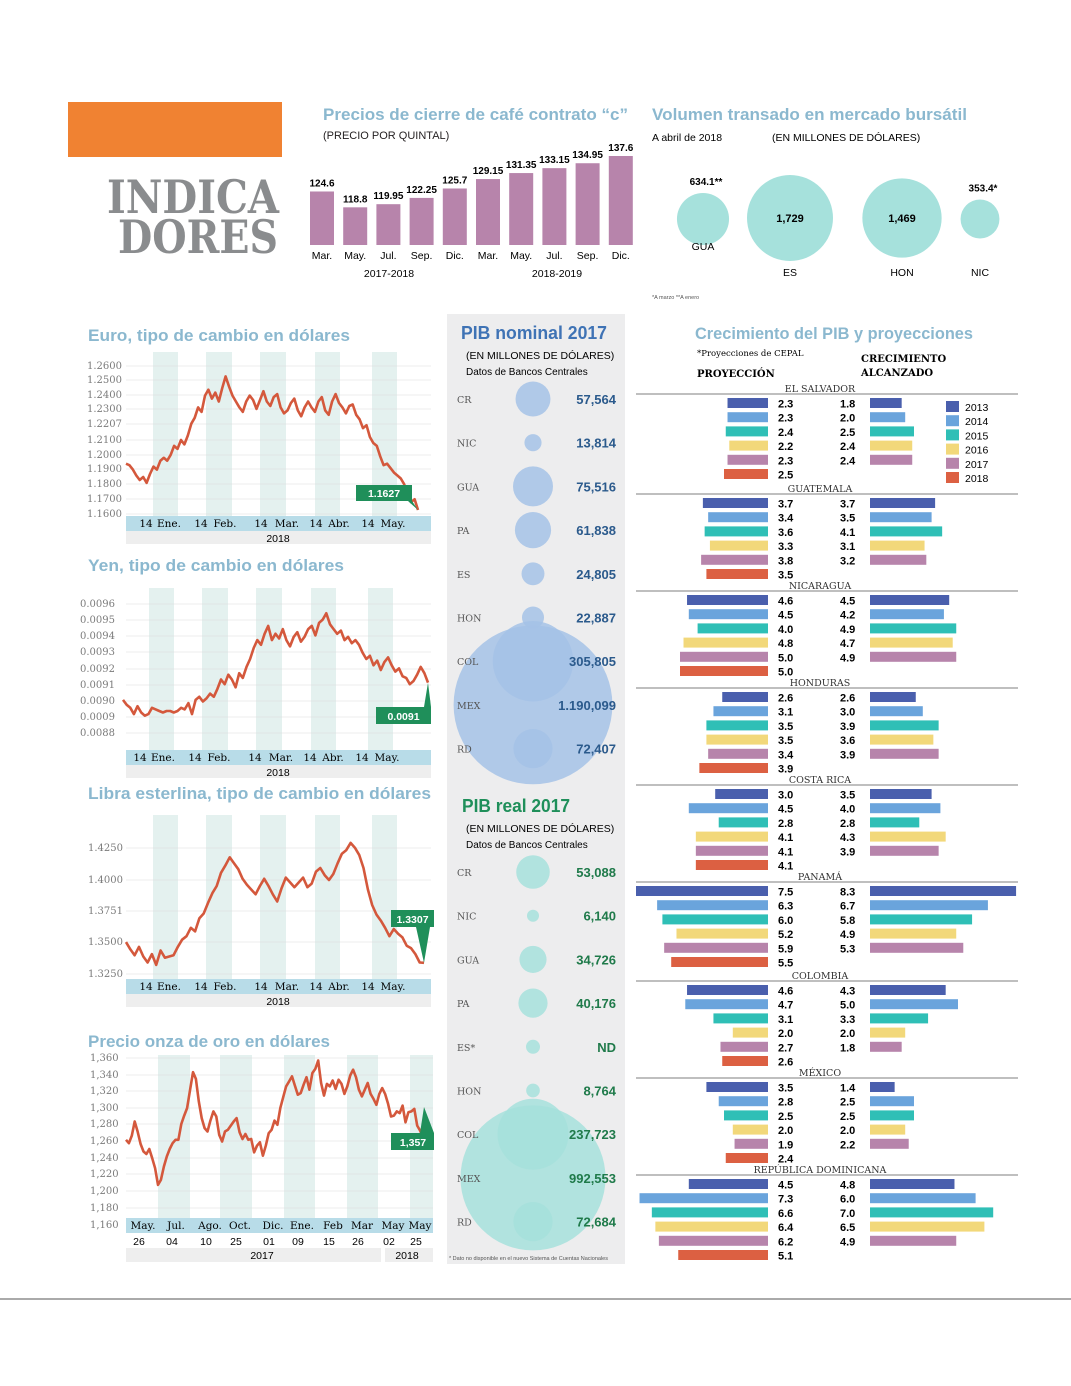 Image resolution: width=1071 pixels, height=1386 pixels. What do you see at coordinates (97, 685) in the screenshot?
I see `y-tick-label: 0.0091` at bounding box center [97, 685].